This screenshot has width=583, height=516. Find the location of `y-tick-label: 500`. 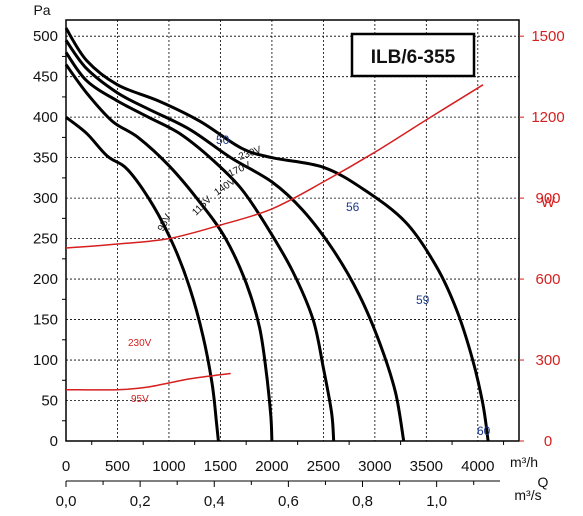

y-tick-label: 500 is located at coordinates (45, 36).